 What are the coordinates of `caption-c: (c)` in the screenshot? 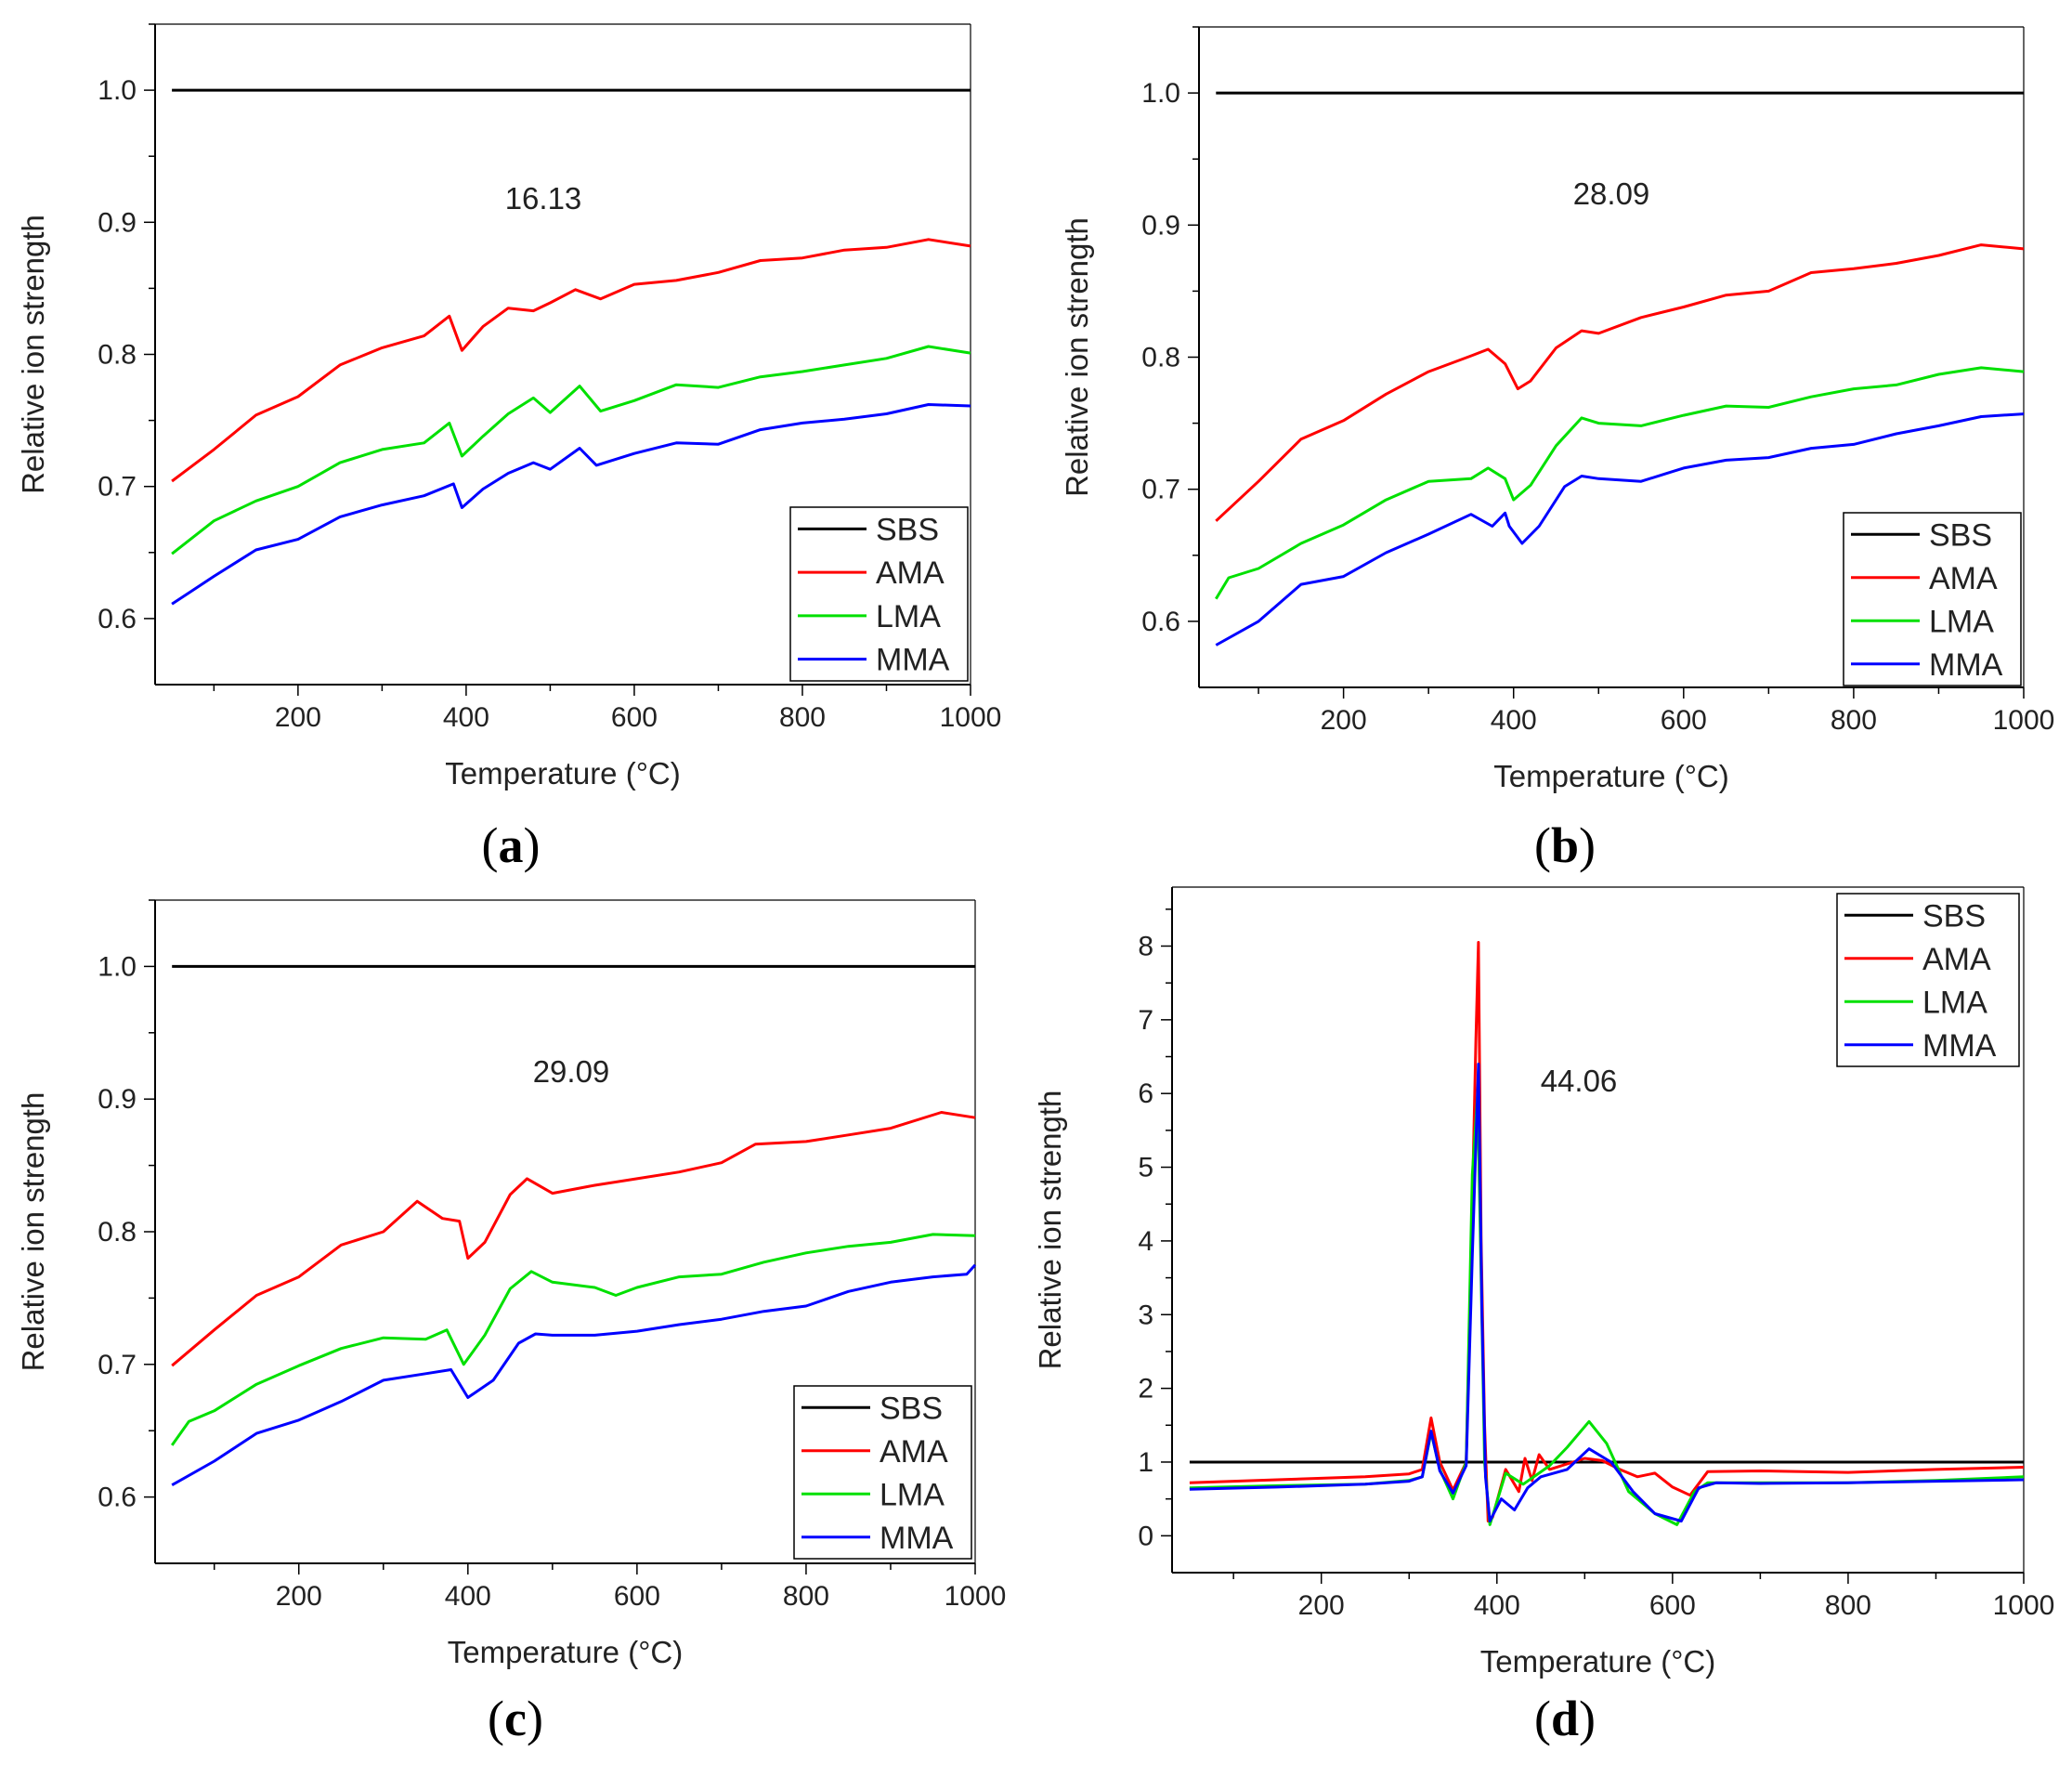 It's located at (515, 1718).